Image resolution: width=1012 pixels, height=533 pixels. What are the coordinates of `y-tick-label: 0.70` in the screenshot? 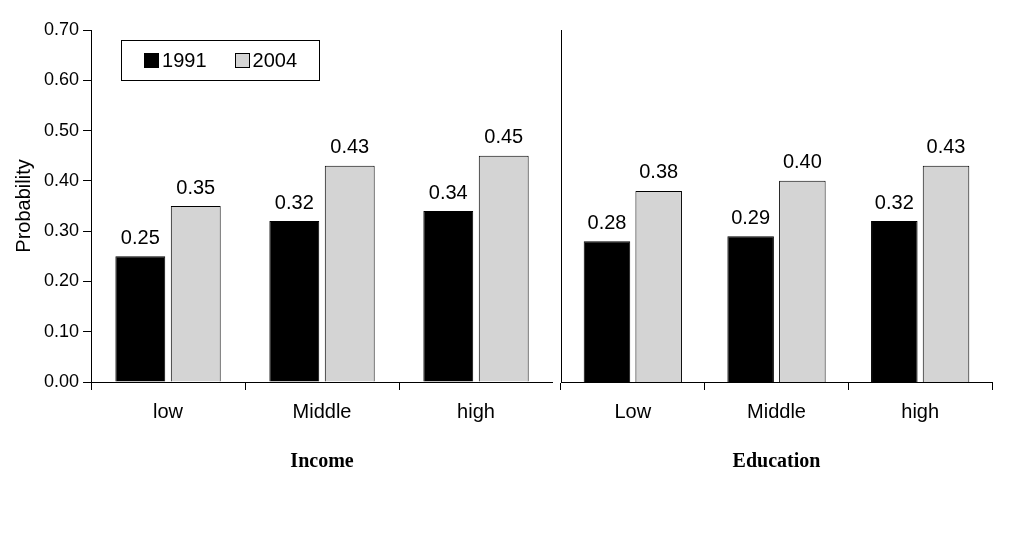 It's located at (61, 28).